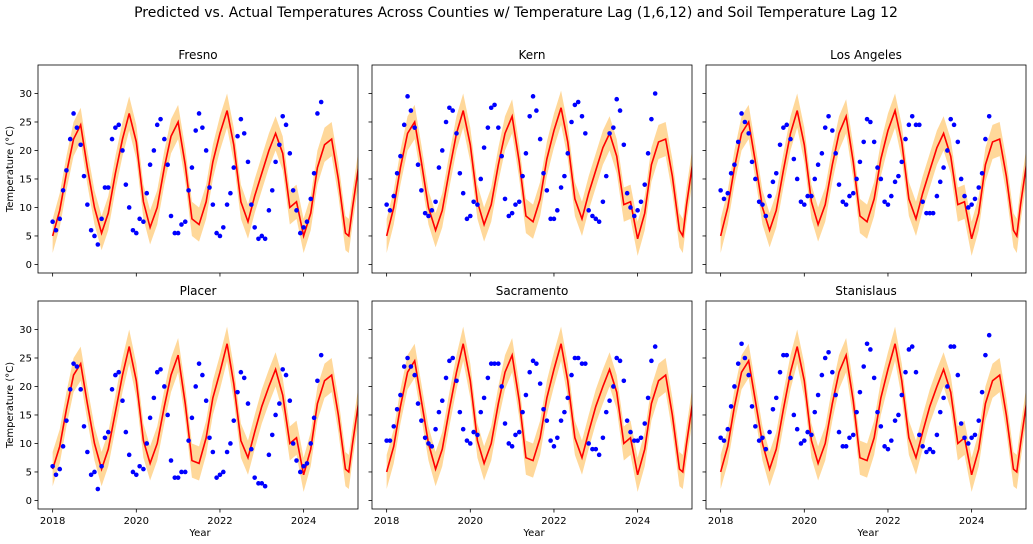  What do you see at coordinates (866, 405) in the screenshot?
I see `axes-frame` at bounding box center [866, 405].